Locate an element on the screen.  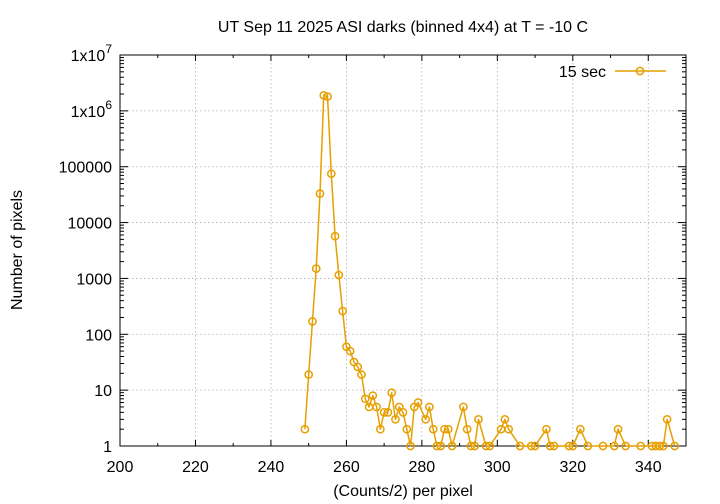
y-tick-label: 1x10⁶ is located at coordinates (92, 109).